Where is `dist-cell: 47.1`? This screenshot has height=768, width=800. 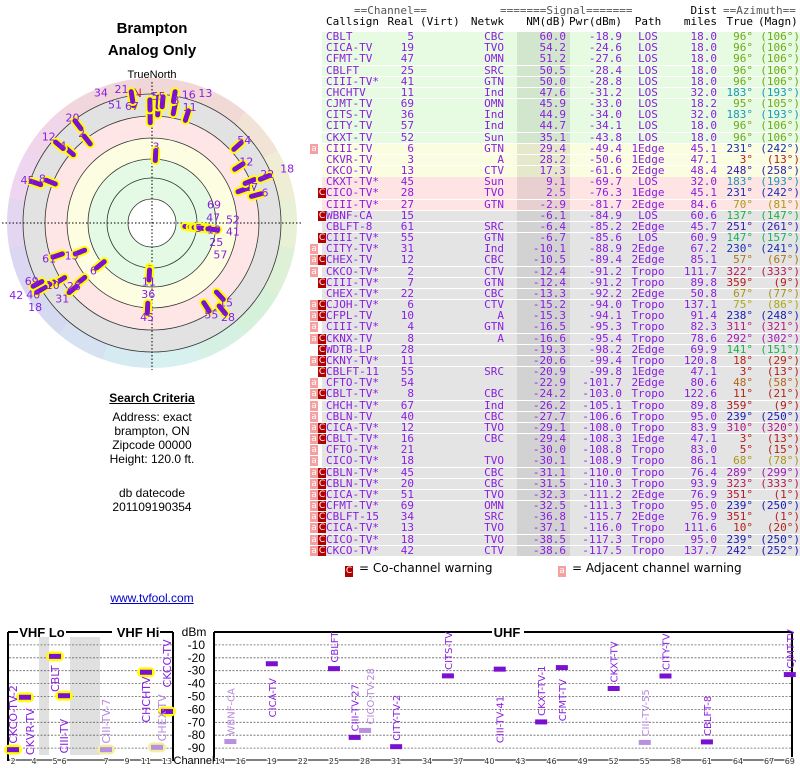
dist-cell: 47.1 is located at coordinates (704, 439).